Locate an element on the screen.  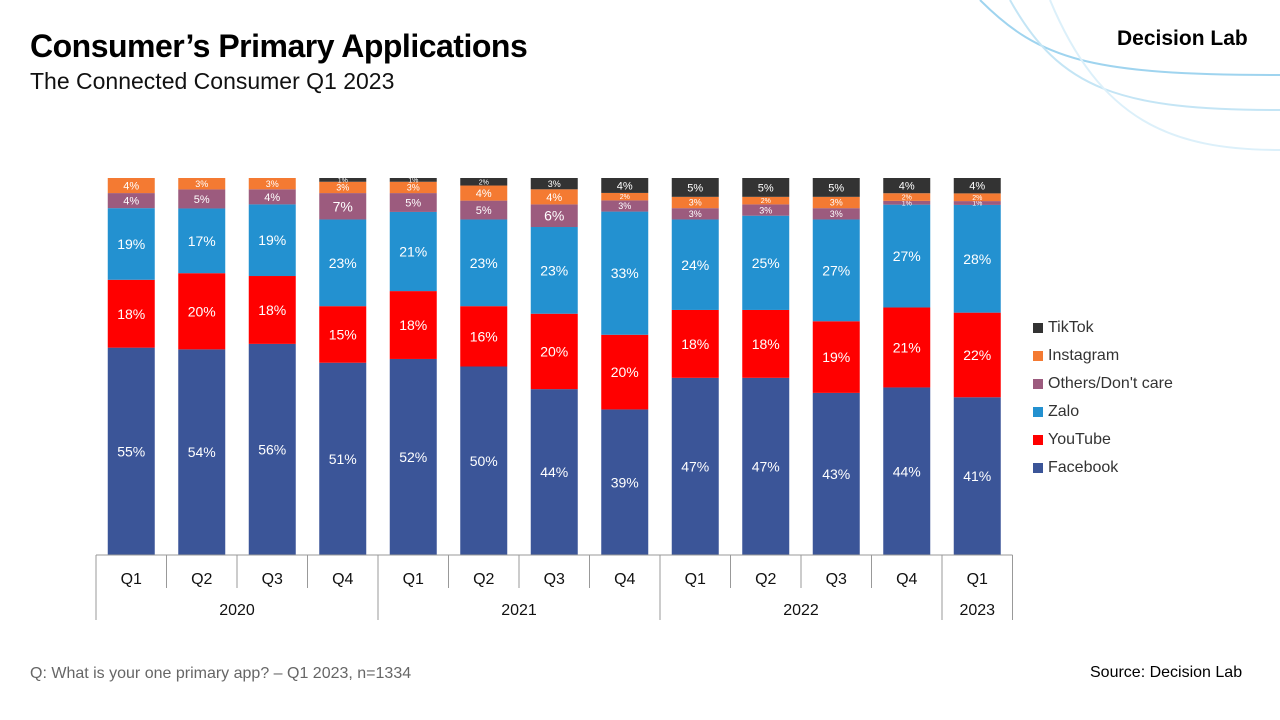
data-label-tiktok: 4% is located at coordinates (625, 186).